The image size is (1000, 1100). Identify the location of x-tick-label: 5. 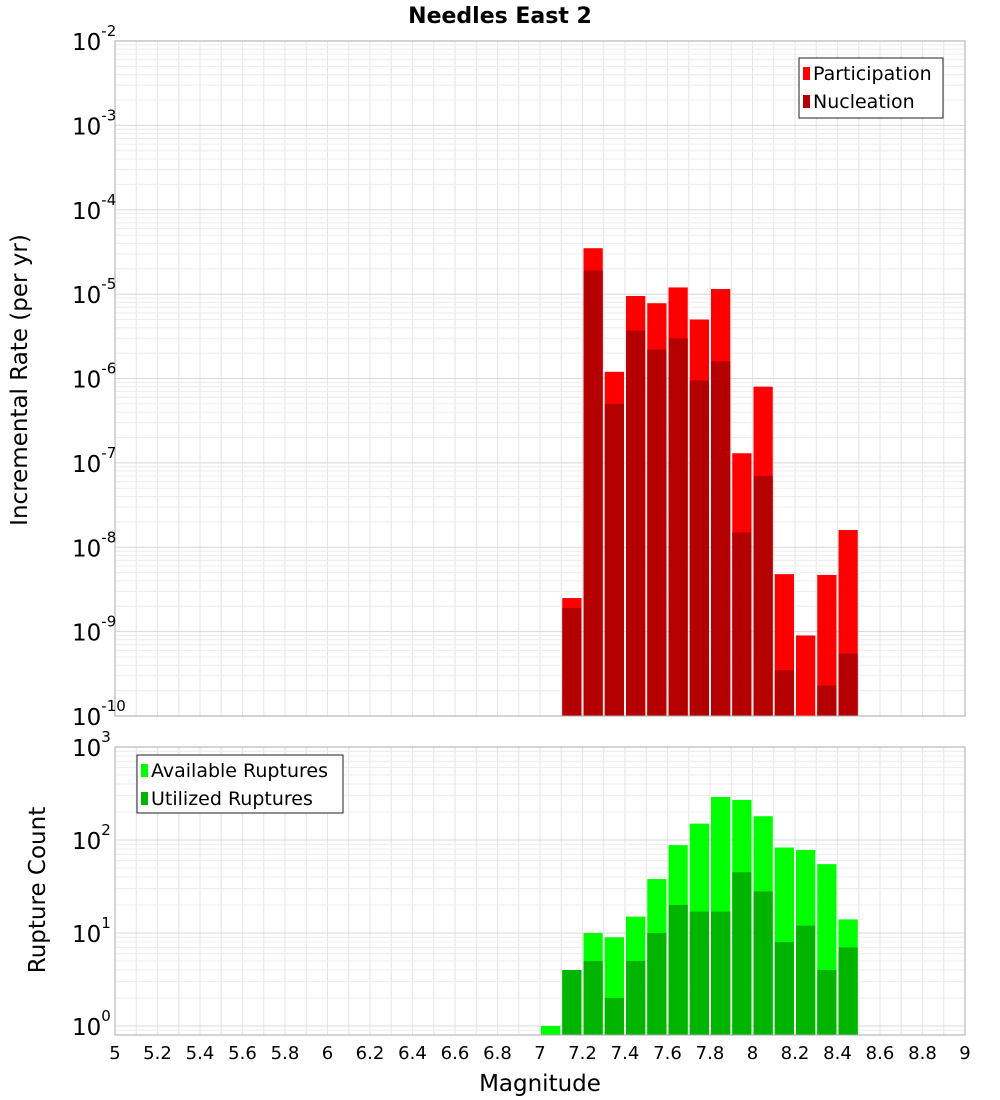
(114, 1053).